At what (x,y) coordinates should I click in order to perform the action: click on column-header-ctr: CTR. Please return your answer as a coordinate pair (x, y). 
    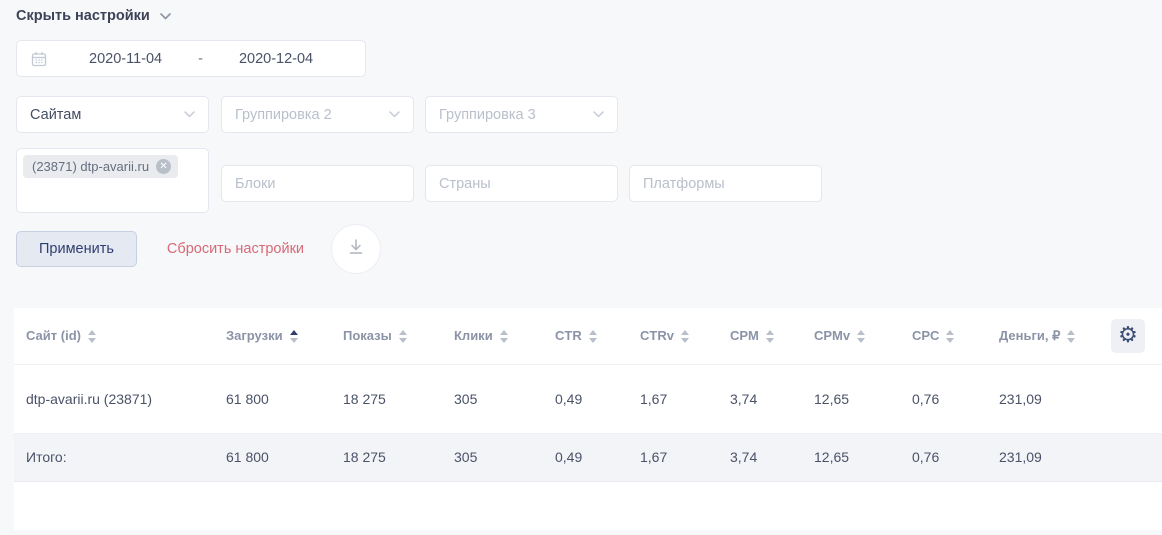
    Looking at the image, I should click on (585, 336).